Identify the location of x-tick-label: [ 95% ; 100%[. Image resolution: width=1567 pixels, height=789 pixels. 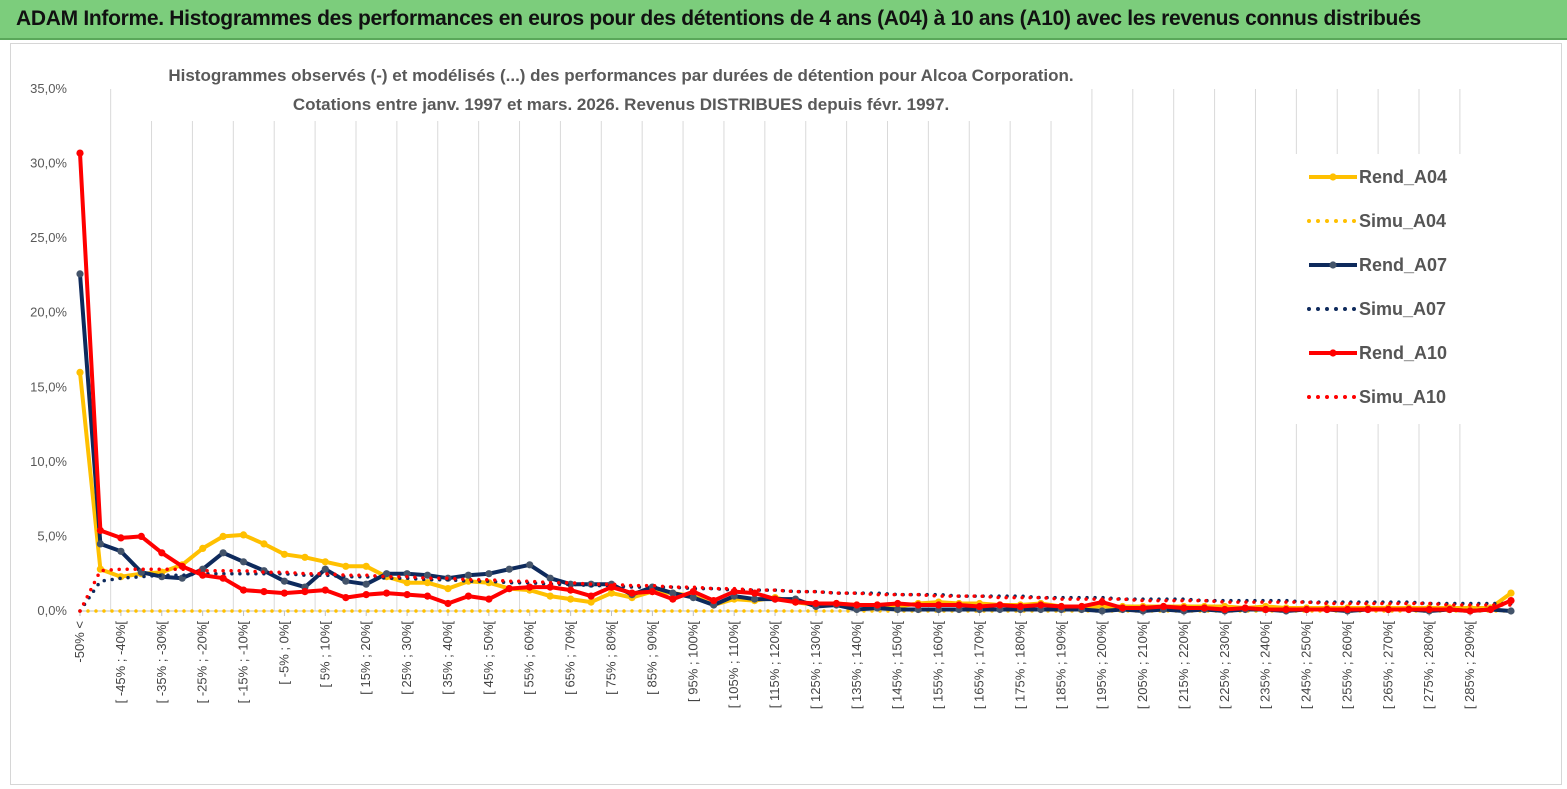
(692, 661).